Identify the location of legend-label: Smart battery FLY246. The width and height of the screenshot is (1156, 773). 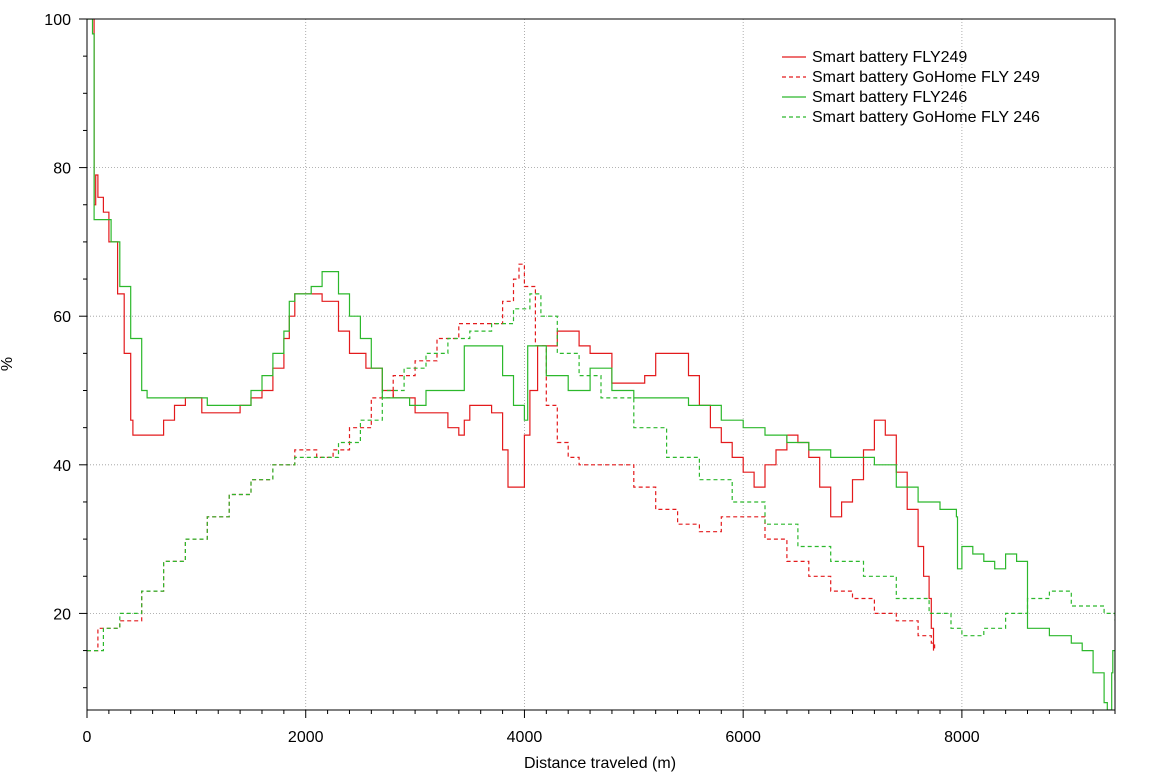
(889, 97).